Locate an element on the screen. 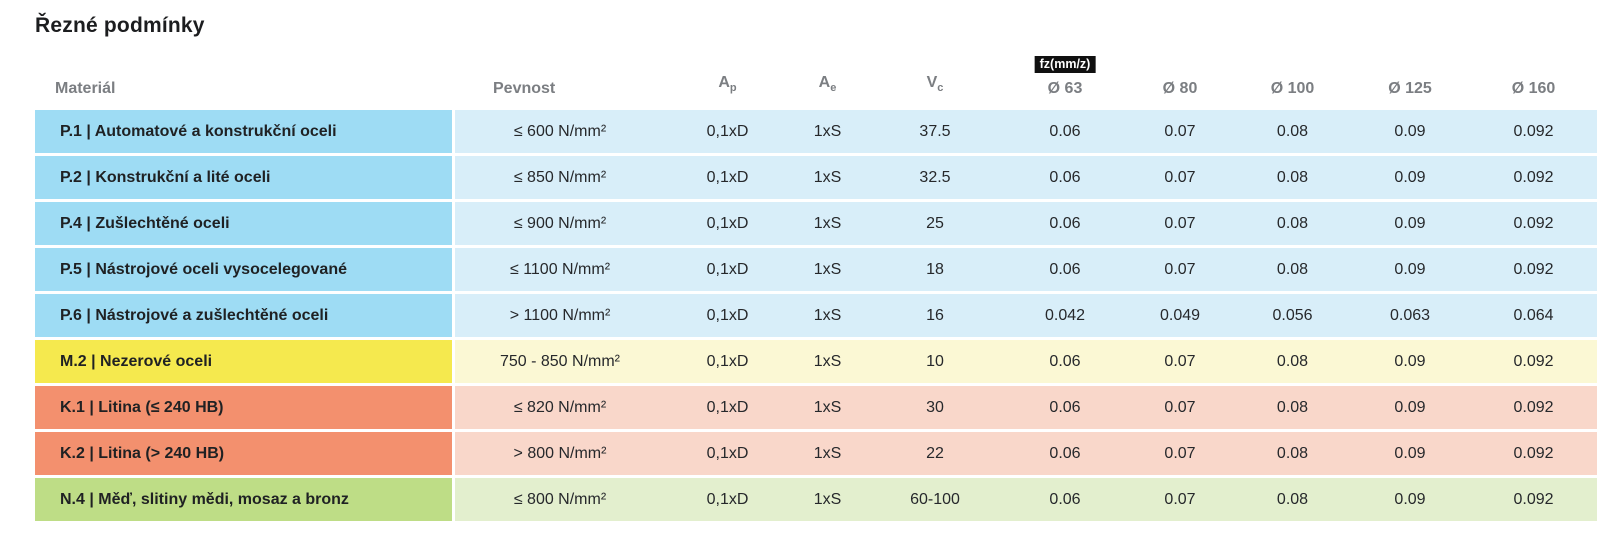 This screenshot has width=1623, height=553. pevnost-cell: ≤ 600 N/mm² is located at coordinates (560, 131).